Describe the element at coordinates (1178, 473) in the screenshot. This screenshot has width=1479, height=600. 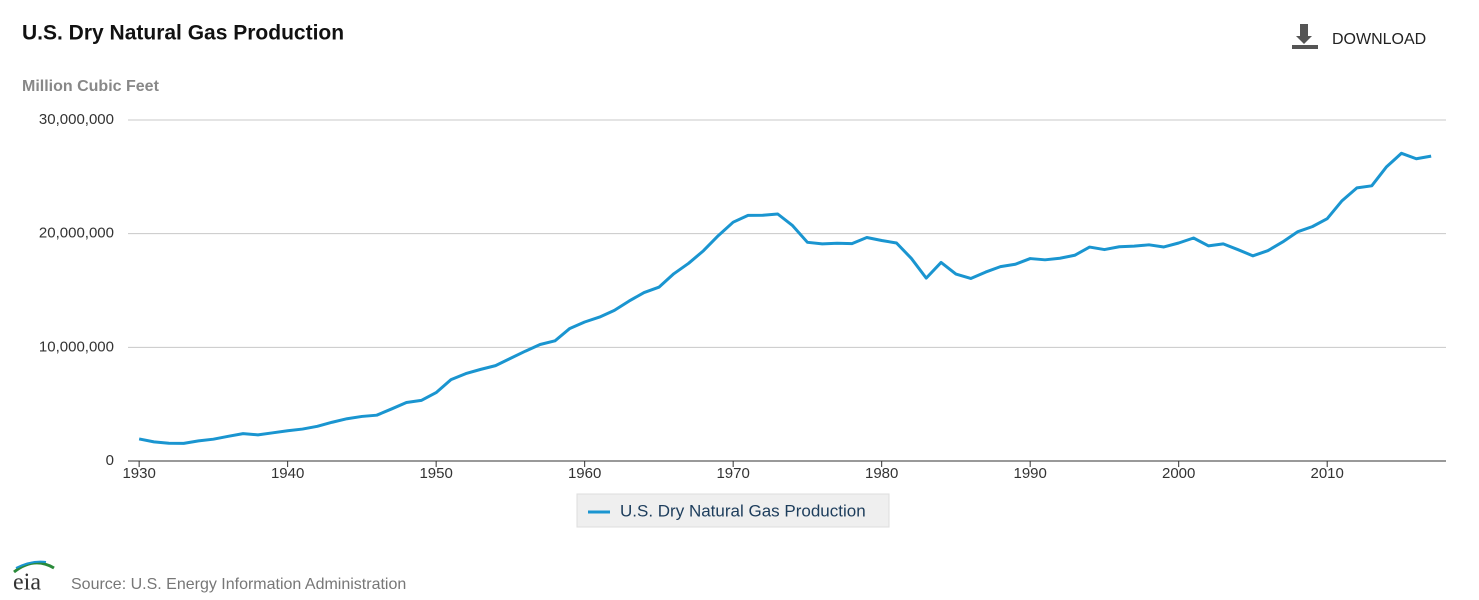
I see `x-tick-label: 2000` at that location.